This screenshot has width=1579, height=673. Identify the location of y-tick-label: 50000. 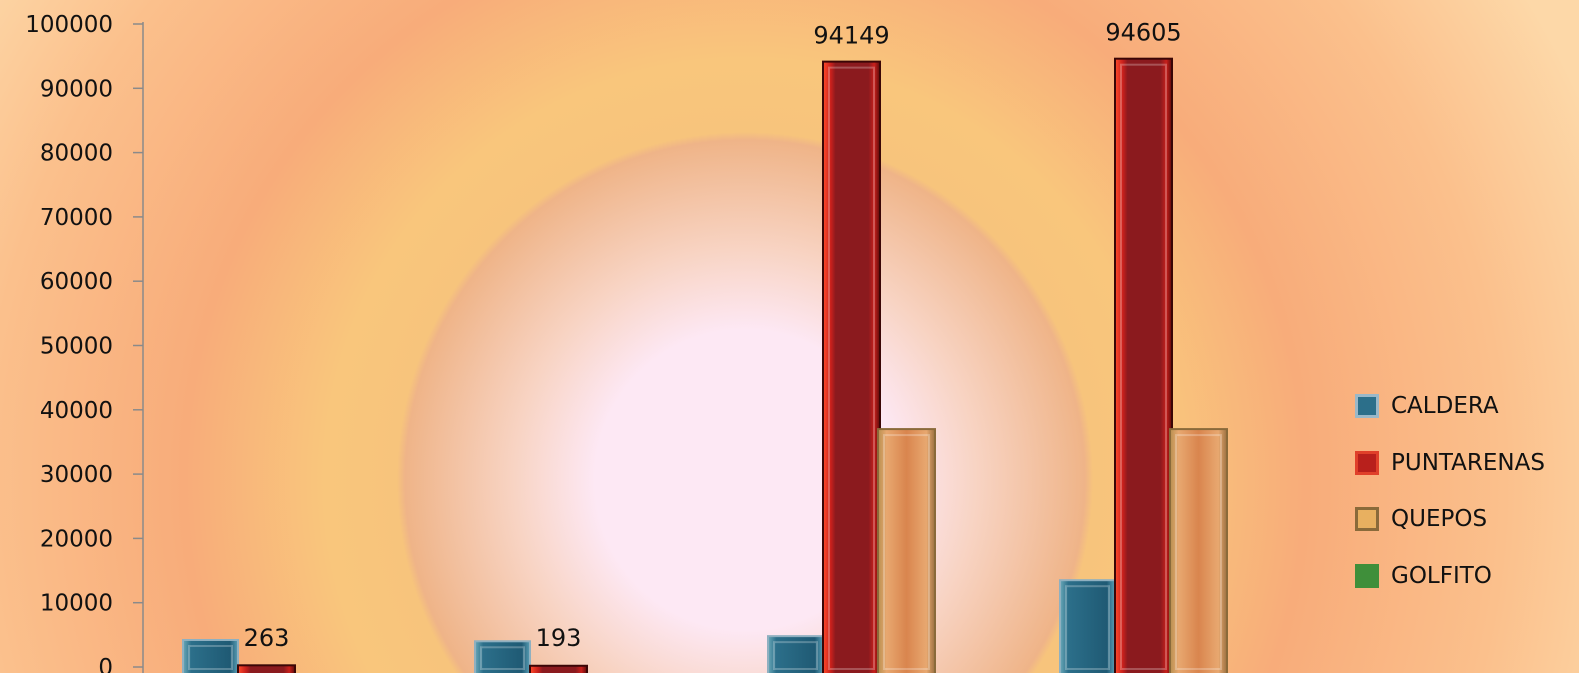
(76, 347).